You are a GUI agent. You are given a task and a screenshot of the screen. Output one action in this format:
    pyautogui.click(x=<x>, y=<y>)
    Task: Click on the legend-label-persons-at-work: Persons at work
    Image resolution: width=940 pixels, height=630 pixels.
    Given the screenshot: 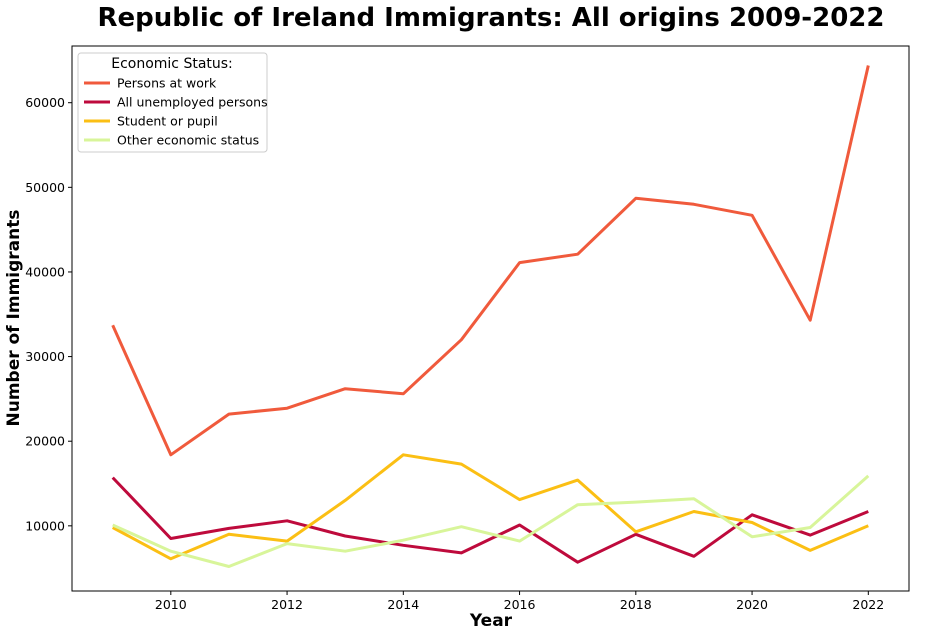 What is the action you would take?
    pyautogui.click(x=167, y=83)
    